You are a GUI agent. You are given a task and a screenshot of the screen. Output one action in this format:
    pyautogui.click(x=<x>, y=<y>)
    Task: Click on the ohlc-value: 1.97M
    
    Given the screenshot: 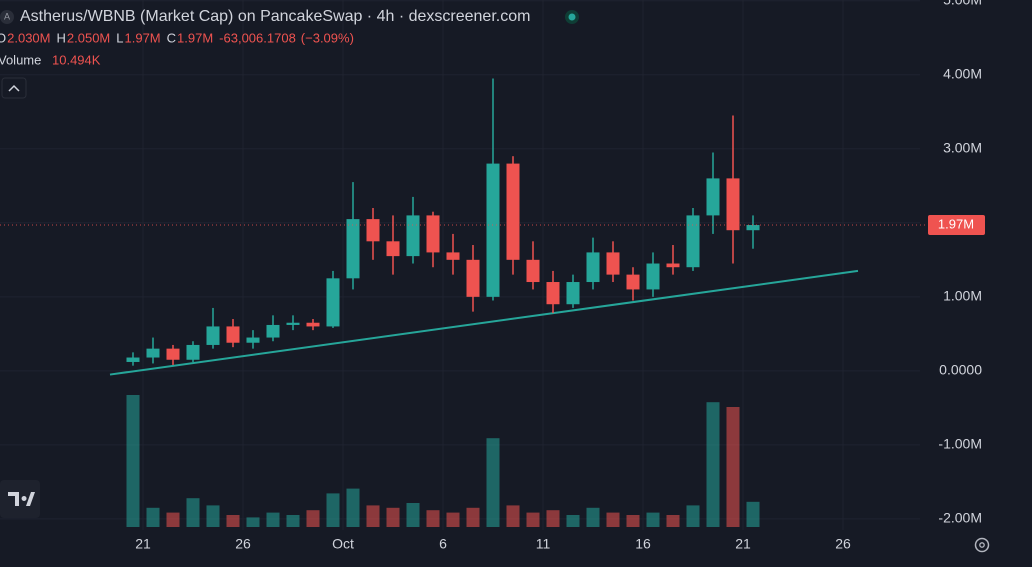 What is the action you would take?
    pyautogui.click(x=143, y=37)
    